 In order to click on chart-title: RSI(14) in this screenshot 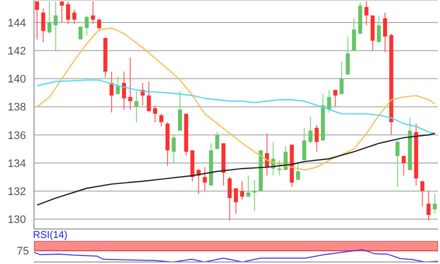, I will do `click(50, 235)`.